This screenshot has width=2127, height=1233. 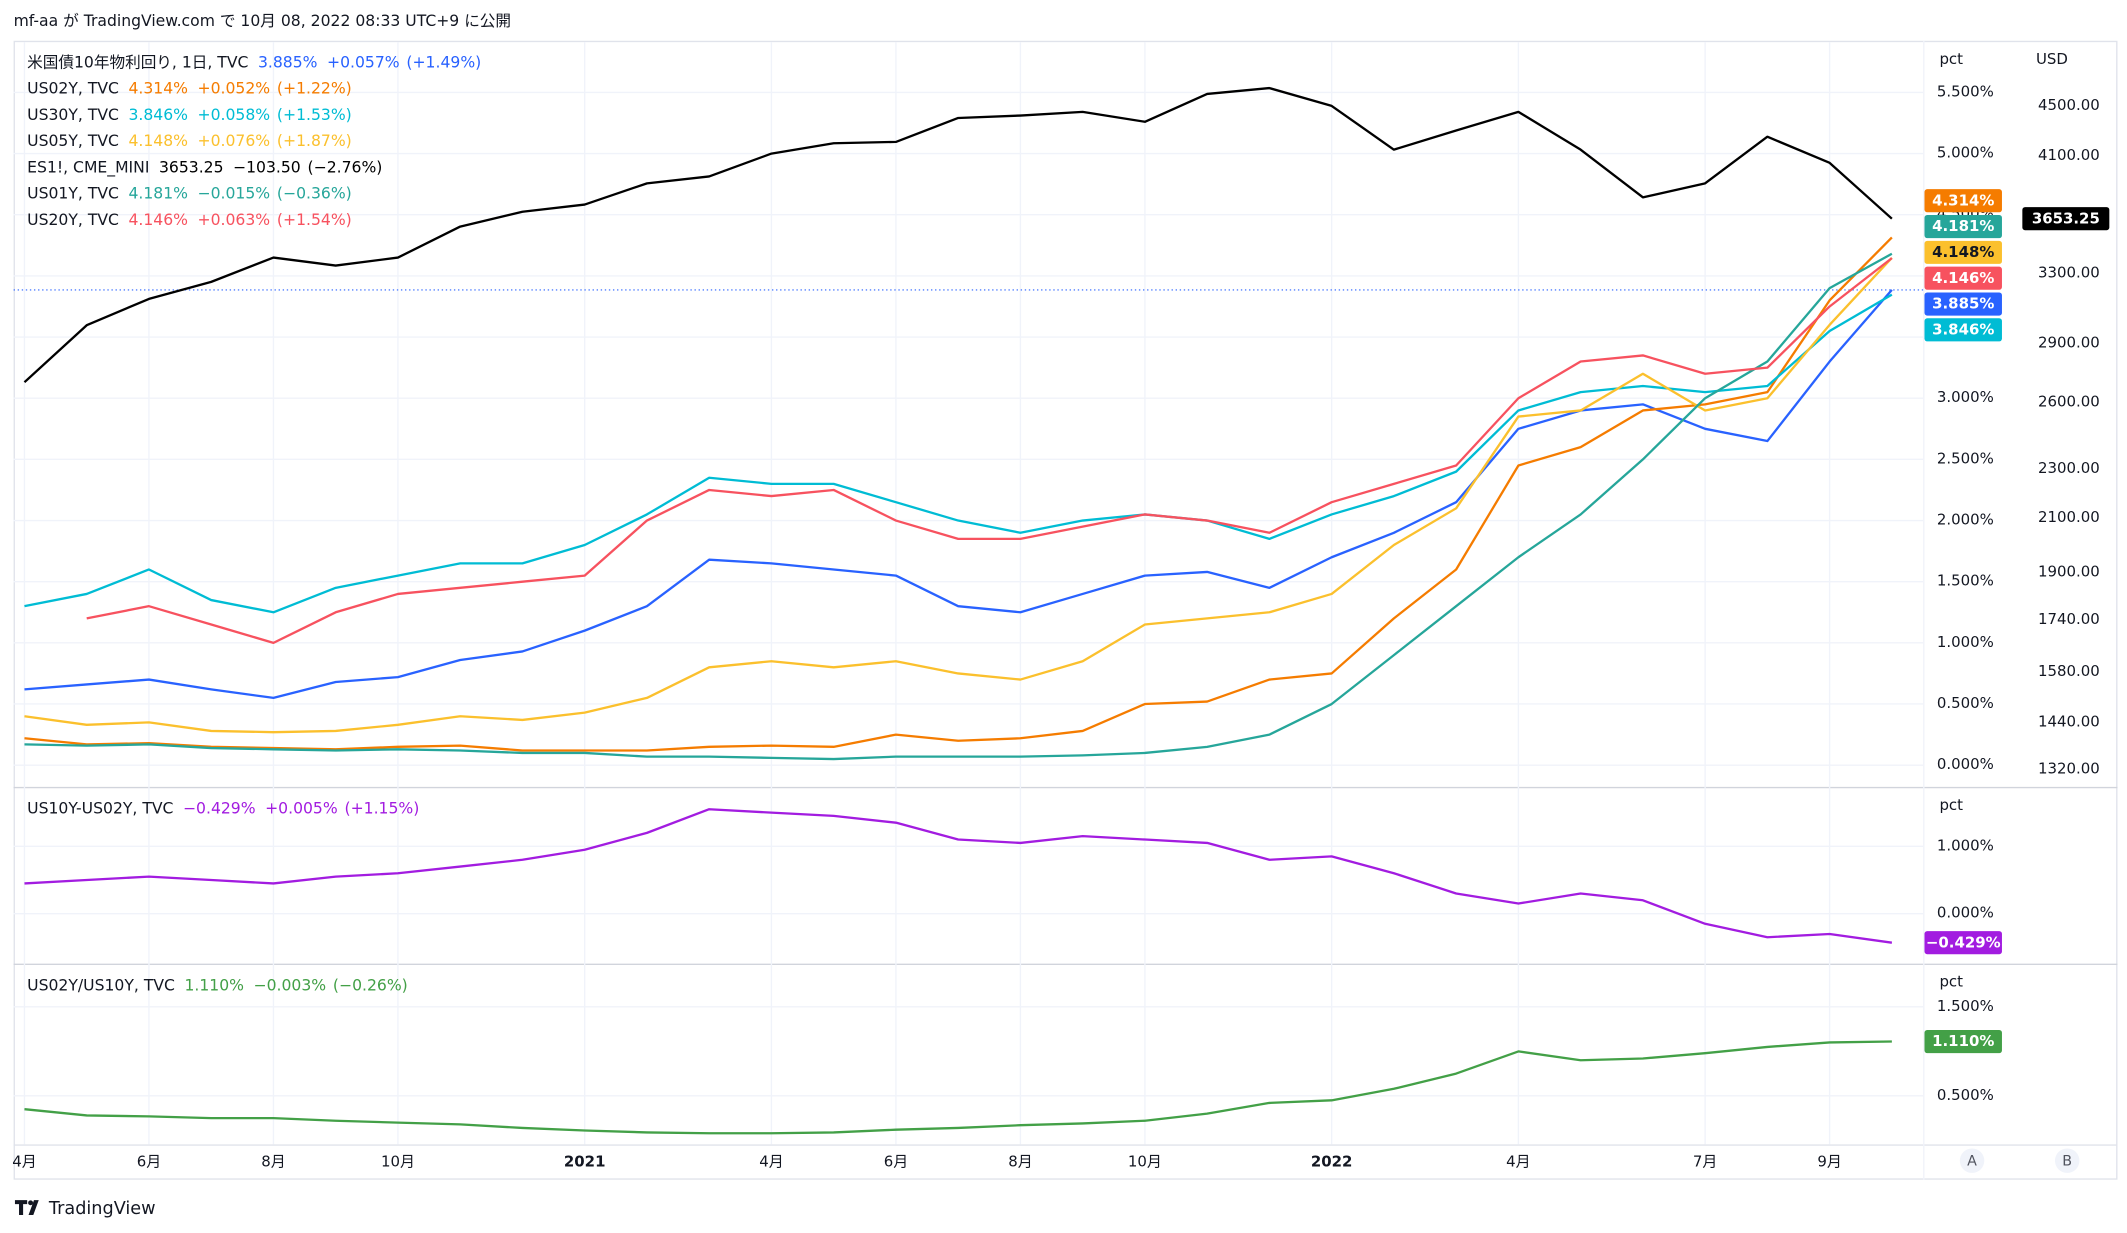 What do you see at coordinates (234, 114) in the screenshot?
I see `legend-change: +0.058%` at bounding box center [234, 114].